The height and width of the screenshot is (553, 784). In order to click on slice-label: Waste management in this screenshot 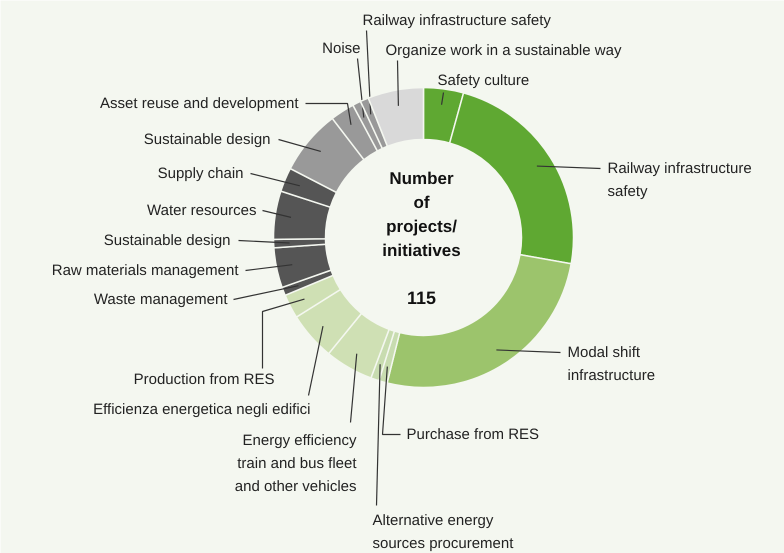, I will do `click(161, 299)`.